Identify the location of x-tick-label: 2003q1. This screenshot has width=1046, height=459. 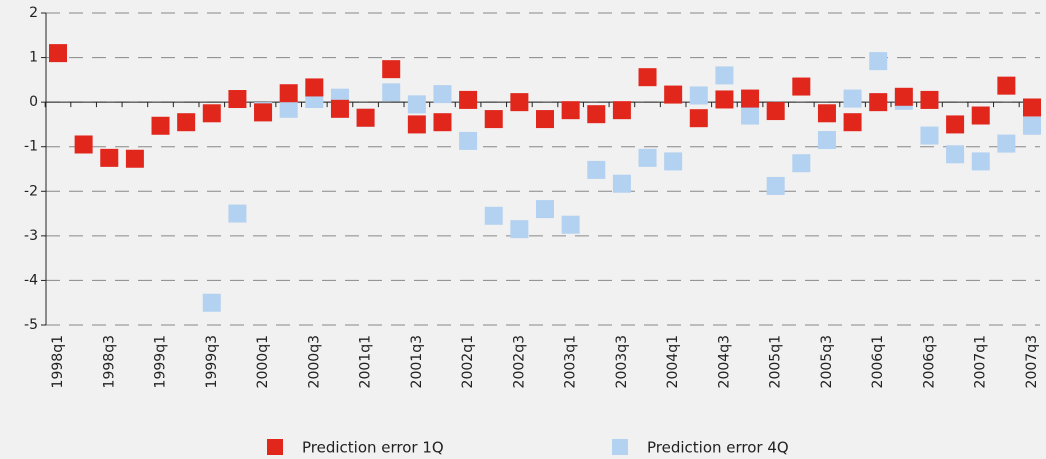
(571, 361).